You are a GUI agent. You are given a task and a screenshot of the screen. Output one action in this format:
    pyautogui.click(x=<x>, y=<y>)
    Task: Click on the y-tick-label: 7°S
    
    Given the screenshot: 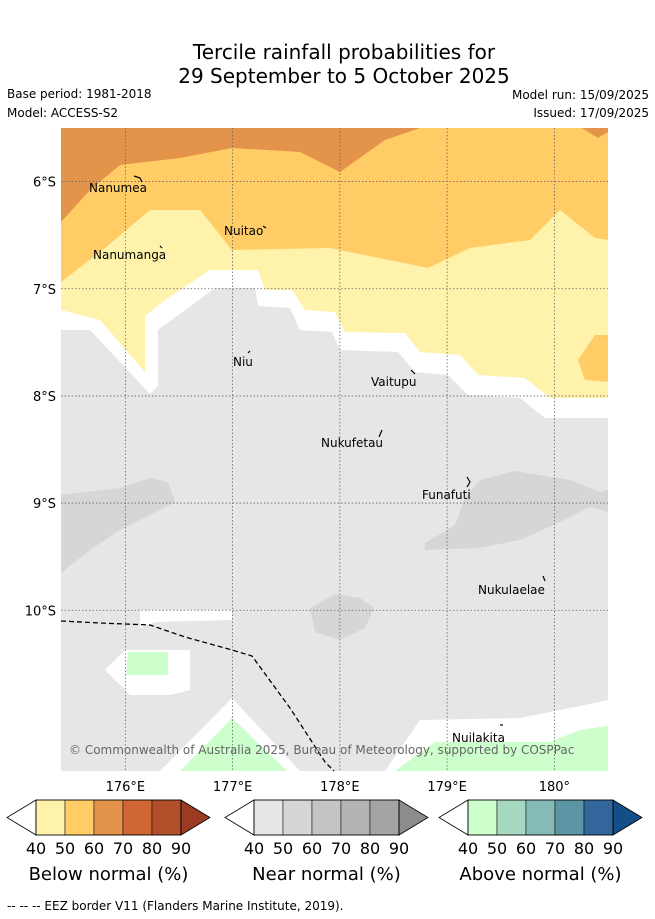 What is the action you would take?
    pyautogui.click(x=44, y=290)
    